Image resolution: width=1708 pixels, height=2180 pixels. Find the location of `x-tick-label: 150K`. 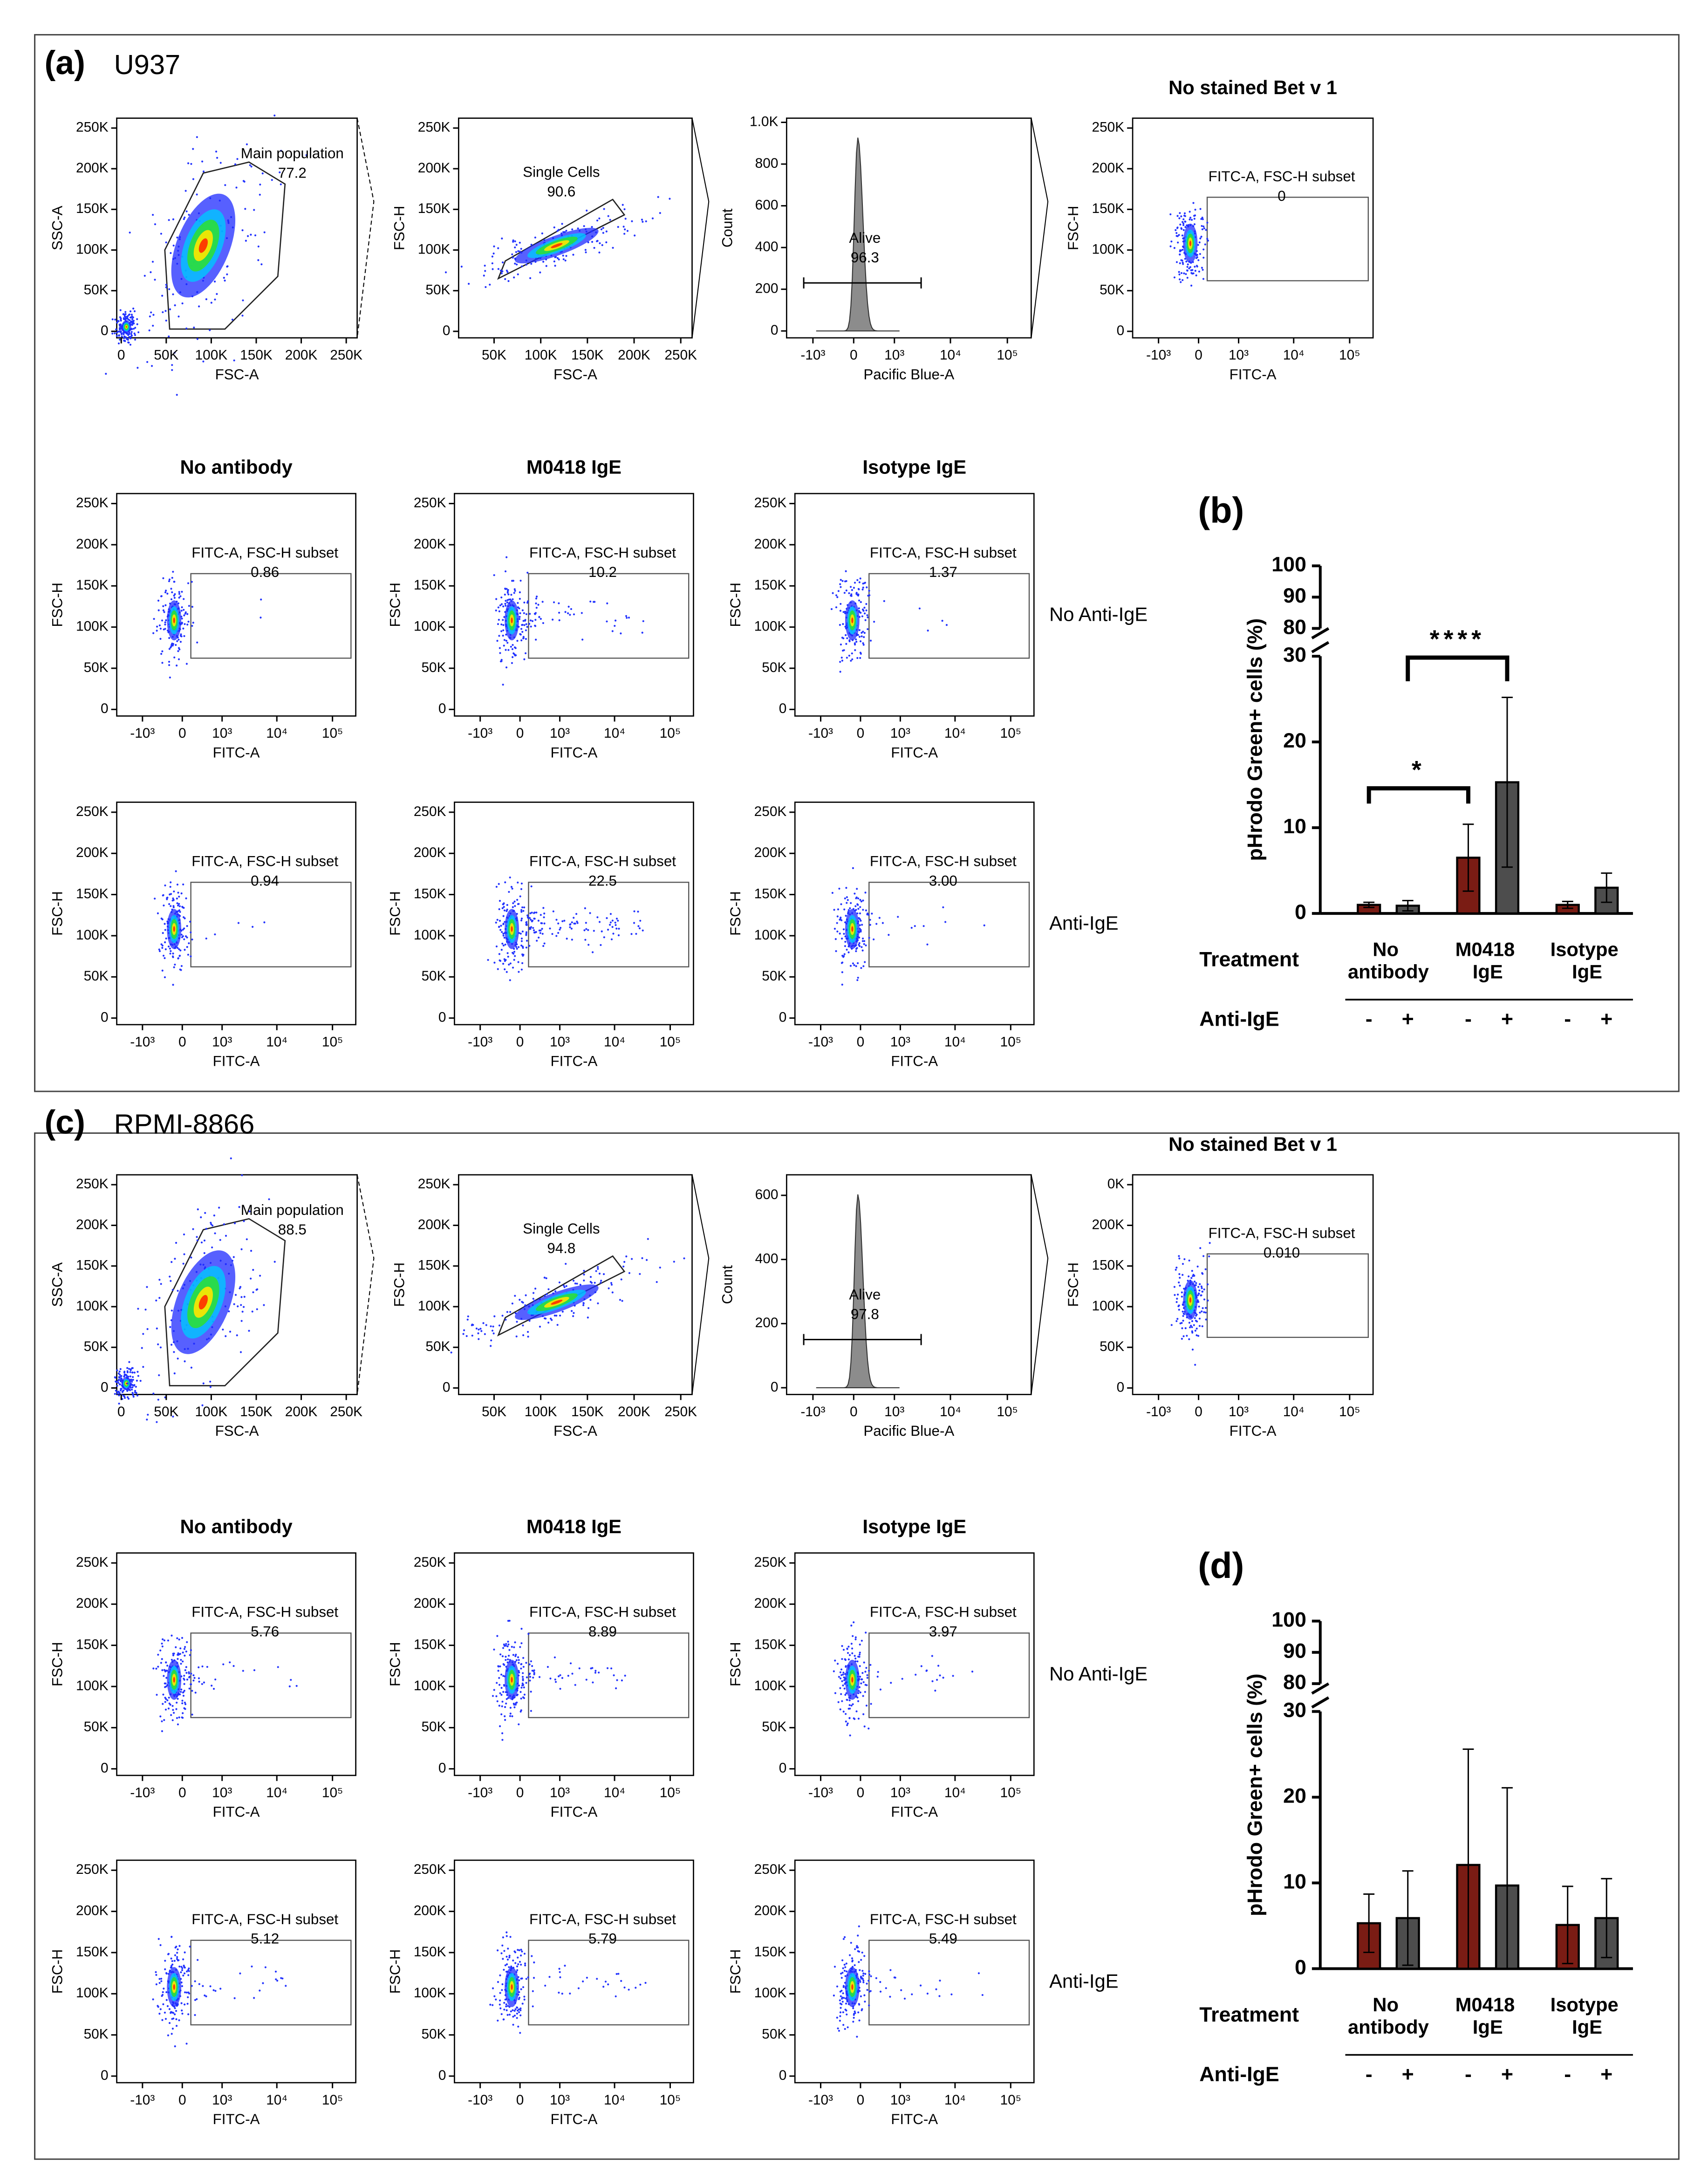

x-tick-label: 150K is located at coordinates (256, 1411).